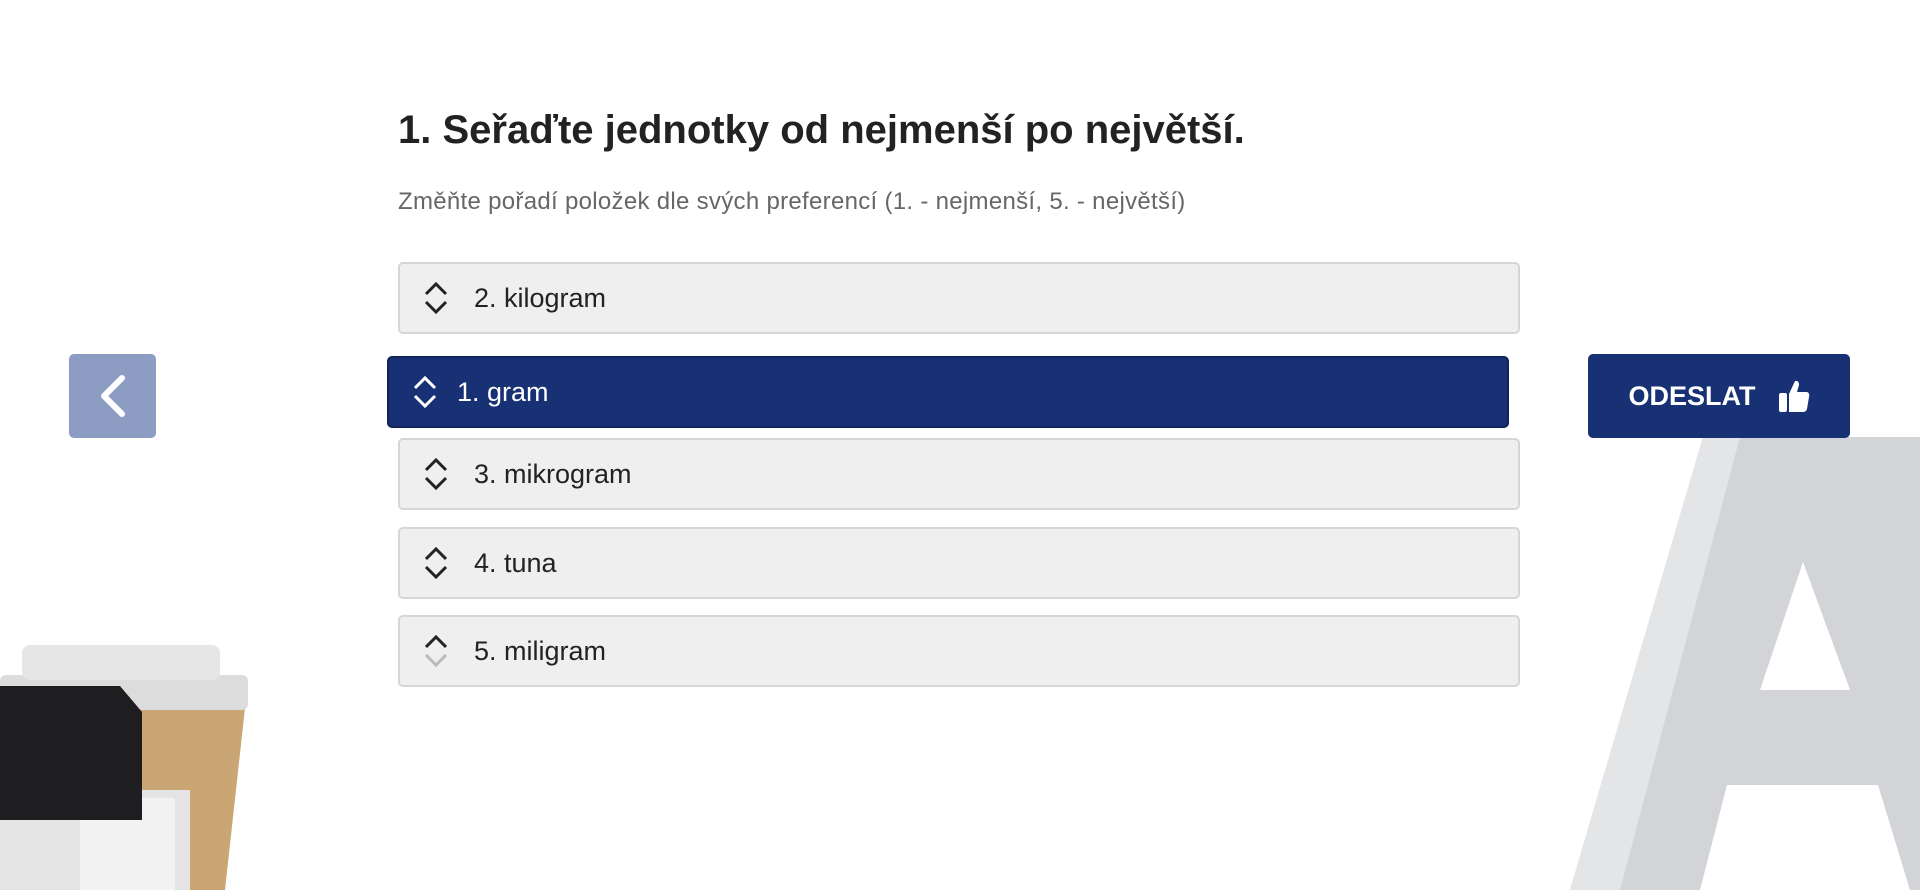 The height and width of the screenshot is (890, 1920). What do you see at coordinates (959, 298) in the screenshot?
I see `sortable-item: 2. kilogram` at bounding box center [959, 298].